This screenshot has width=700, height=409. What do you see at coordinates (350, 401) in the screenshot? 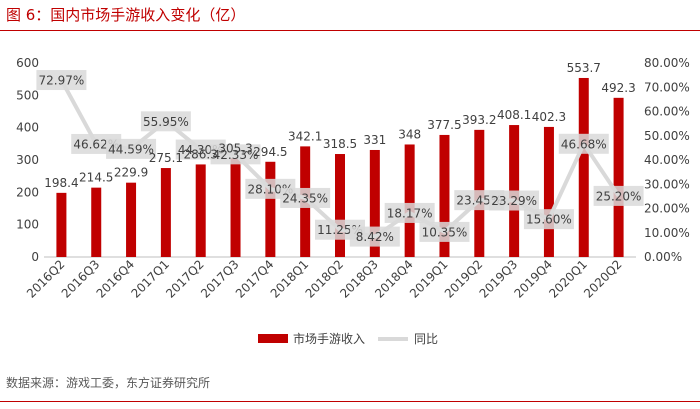
I see `bottom-divider` at bounding box center [350, 401].